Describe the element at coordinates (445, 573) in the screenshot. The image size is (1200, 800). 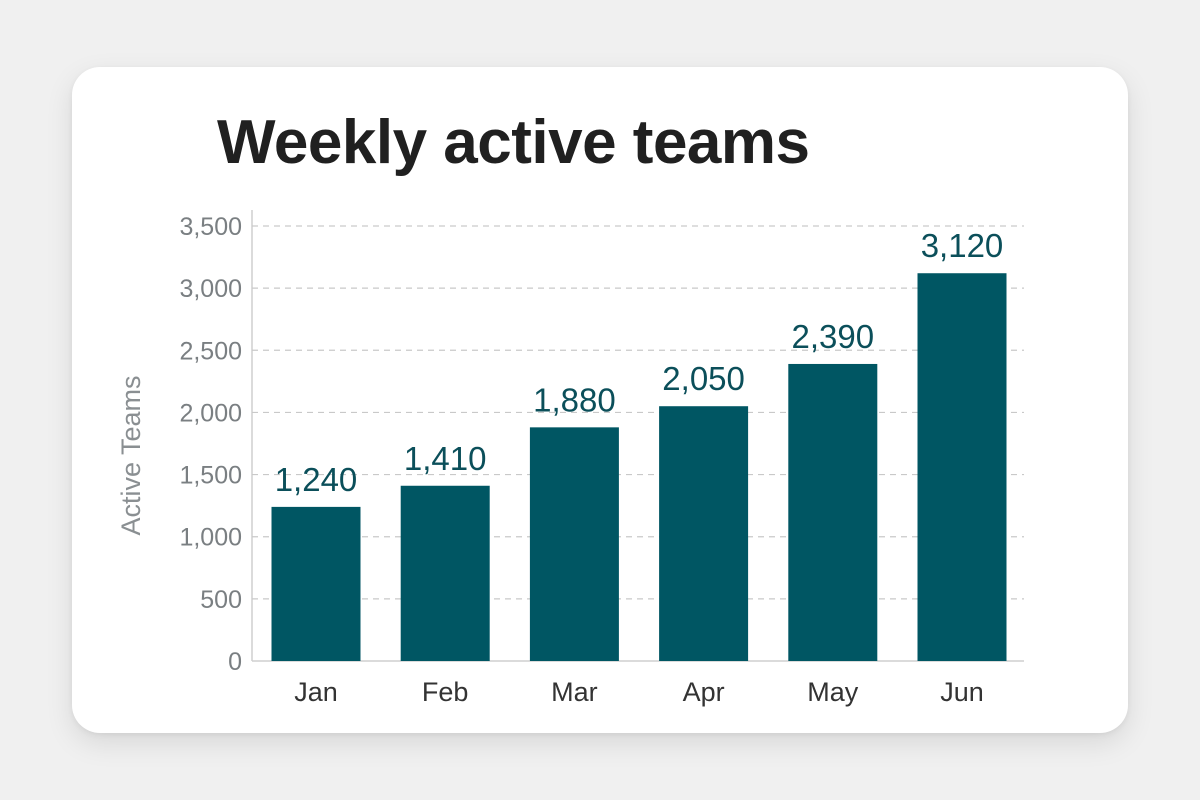
I see `bar-feb` at that location.